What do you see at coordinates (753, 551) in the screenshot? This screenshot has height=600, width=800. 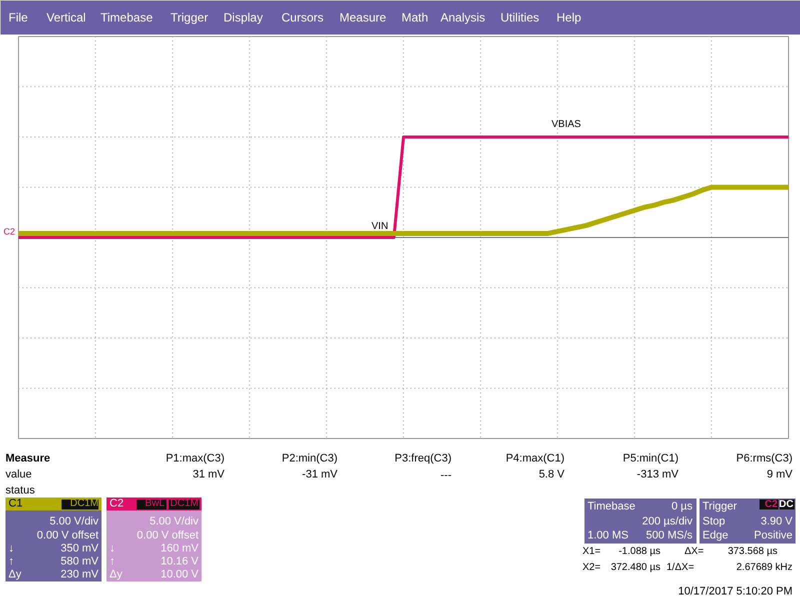 I see `text: 373.568 µs` at bounding box center [753, 551].